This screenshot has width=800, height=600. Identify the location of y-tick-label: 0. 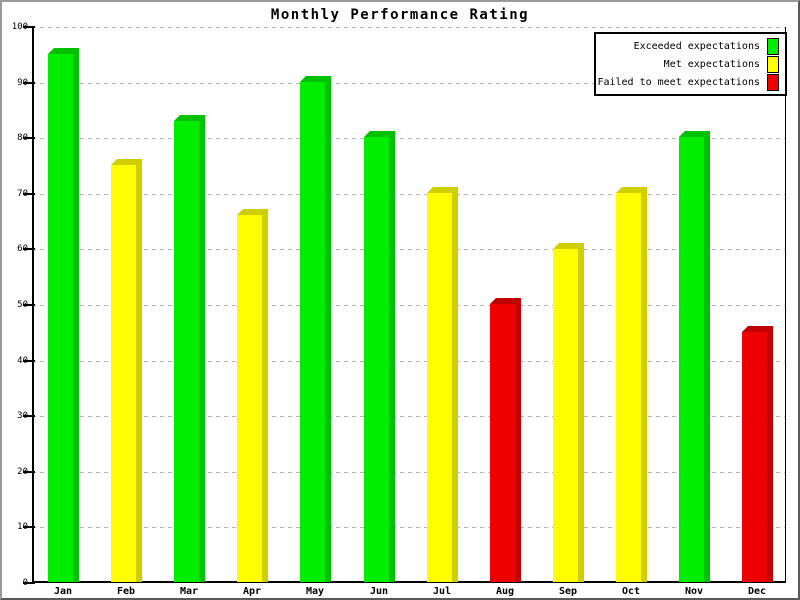
(25, 583).